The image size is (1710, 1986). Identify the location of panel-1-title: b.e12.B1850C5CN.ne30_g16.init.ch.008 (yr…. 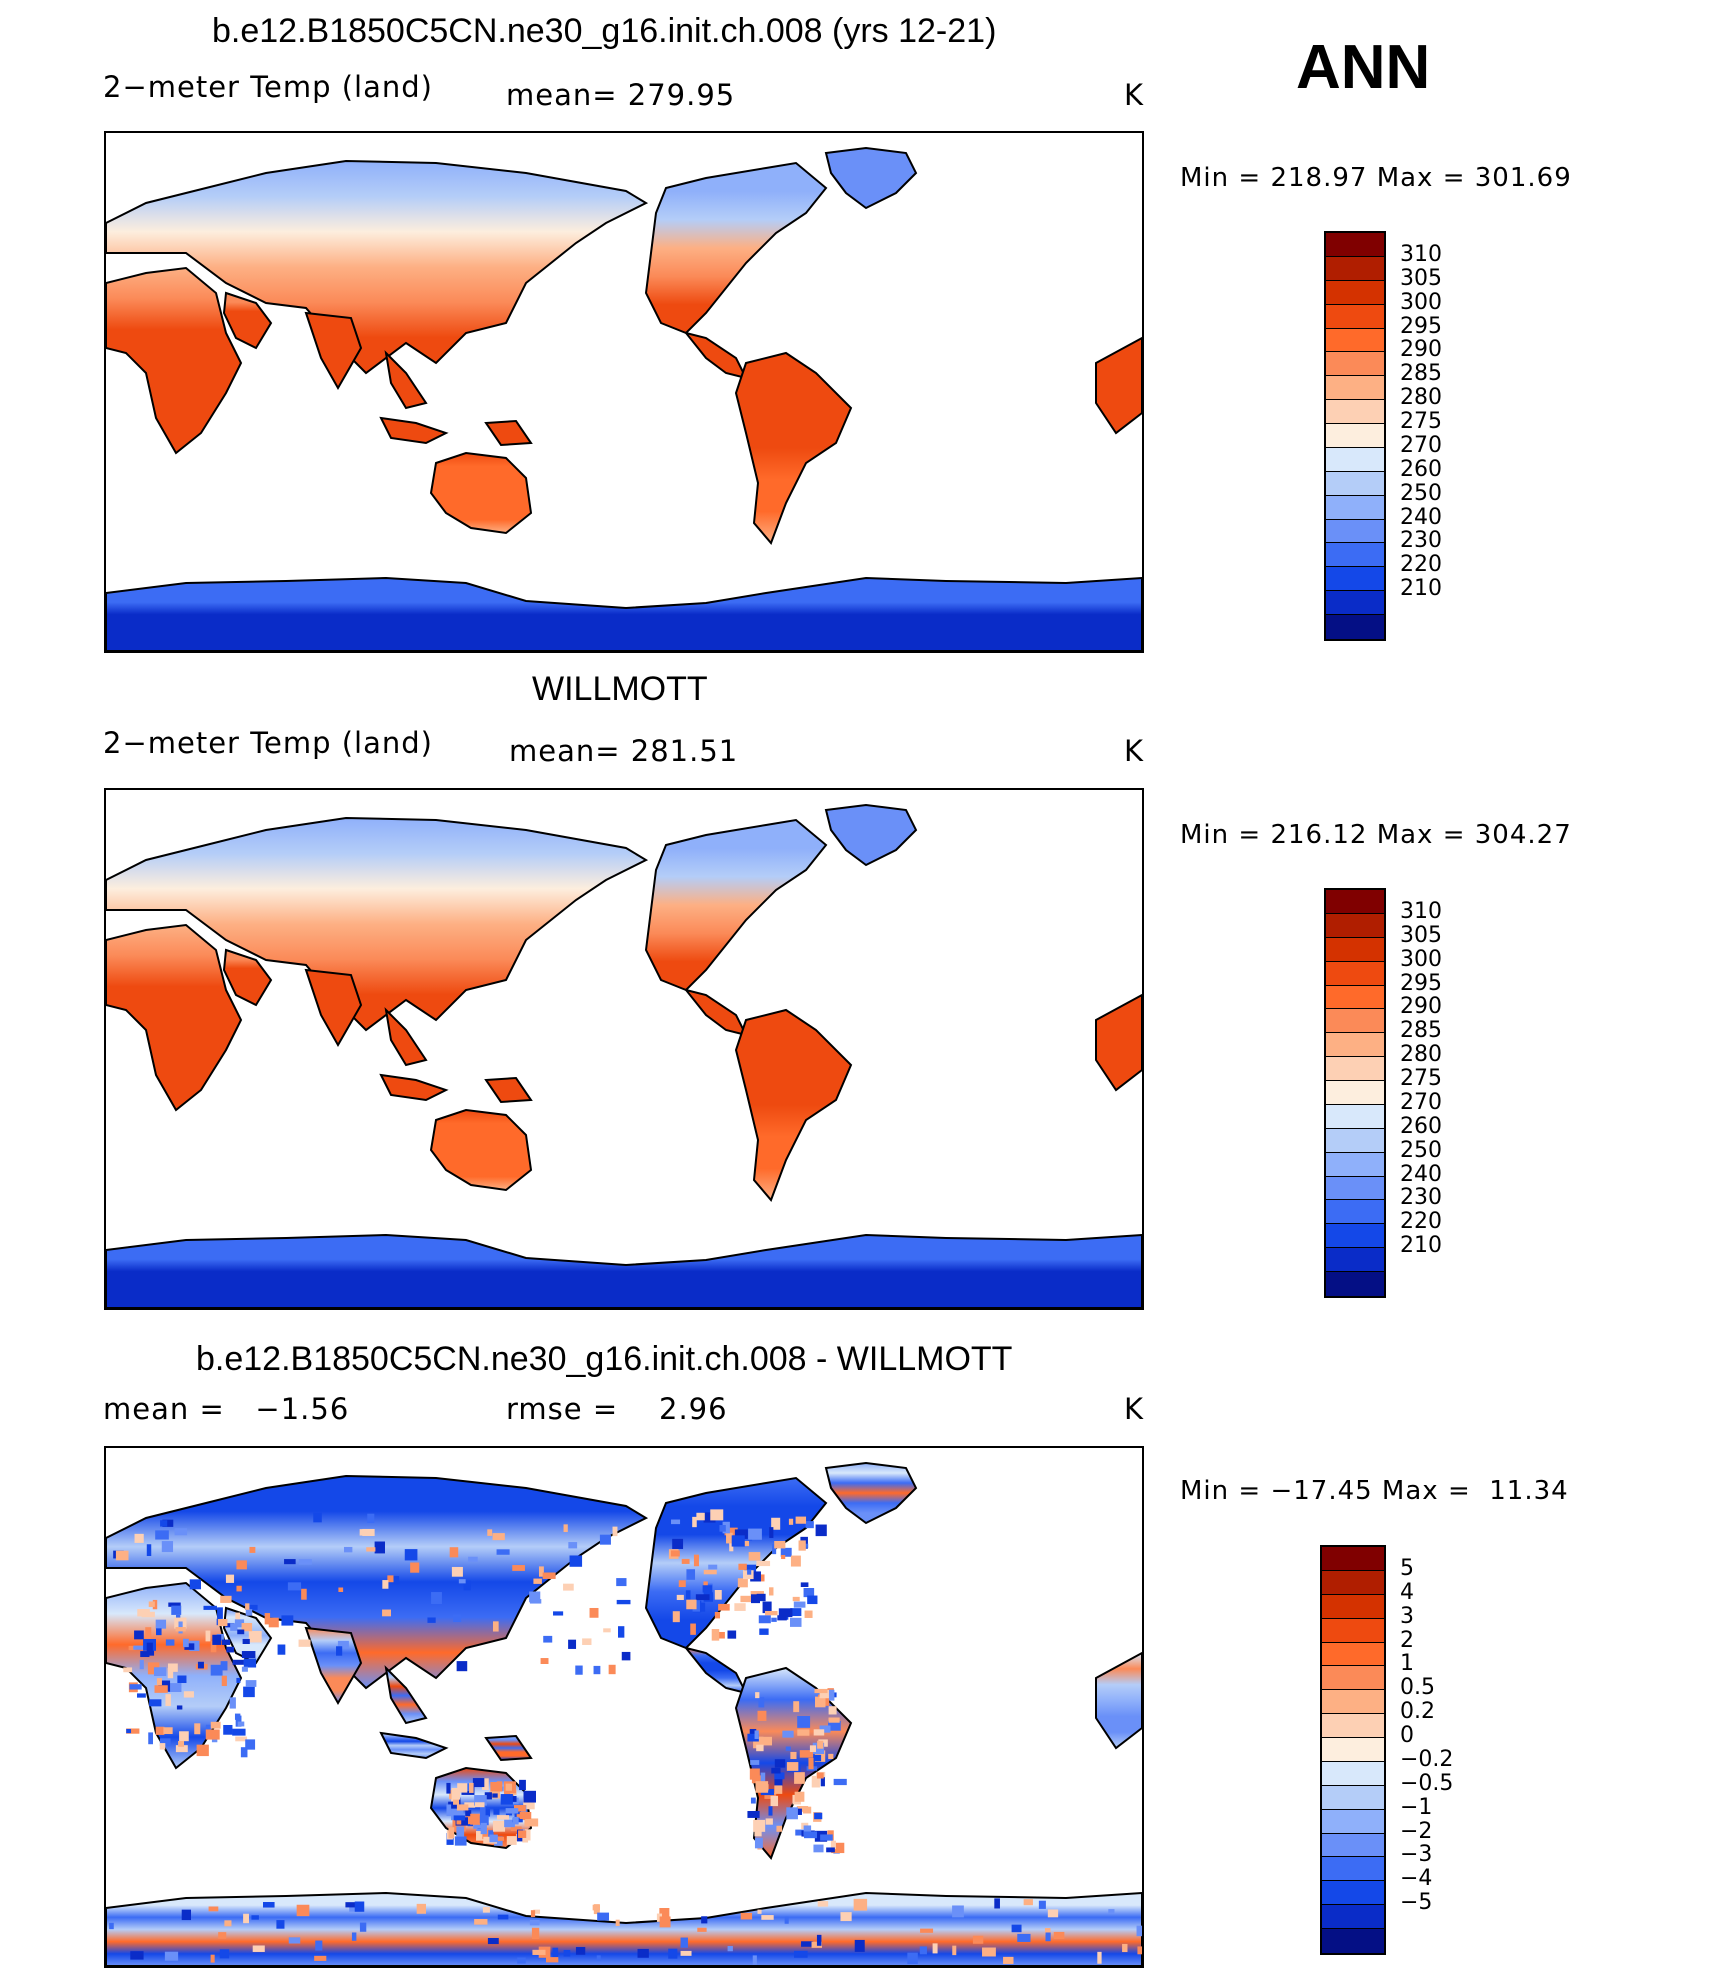
(604, 31).